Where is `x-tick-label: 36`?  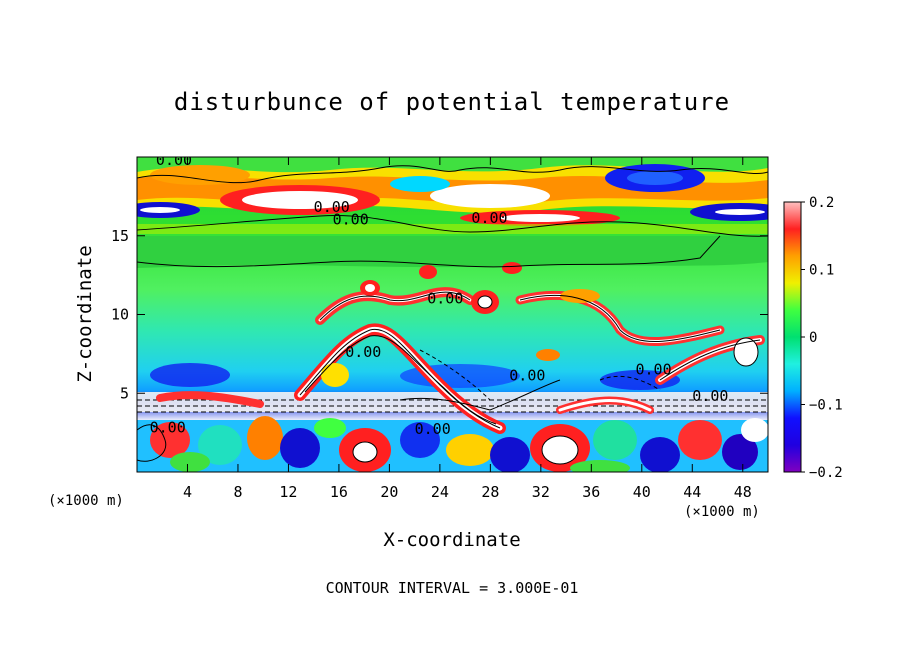 x-tick-label: 36 is located at coordinates (591, 492).